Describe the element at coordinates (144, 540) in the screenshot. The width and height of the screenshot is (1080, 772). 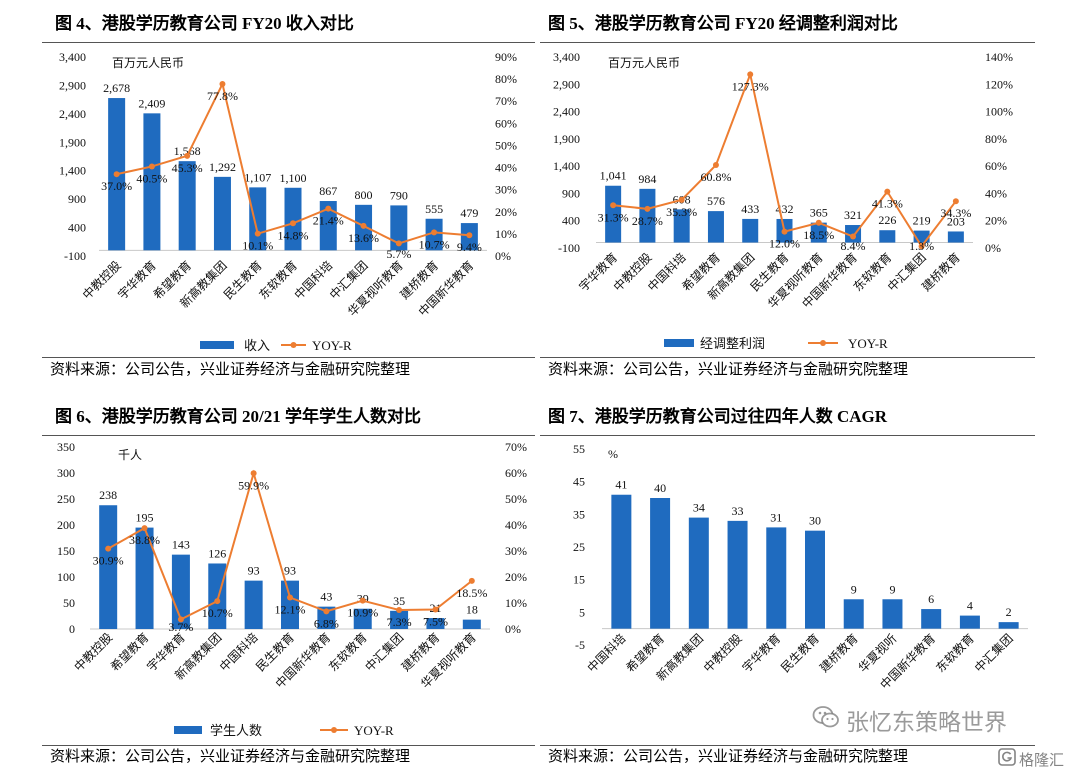
I see `yoy-value-label: 38.8%` at that location.